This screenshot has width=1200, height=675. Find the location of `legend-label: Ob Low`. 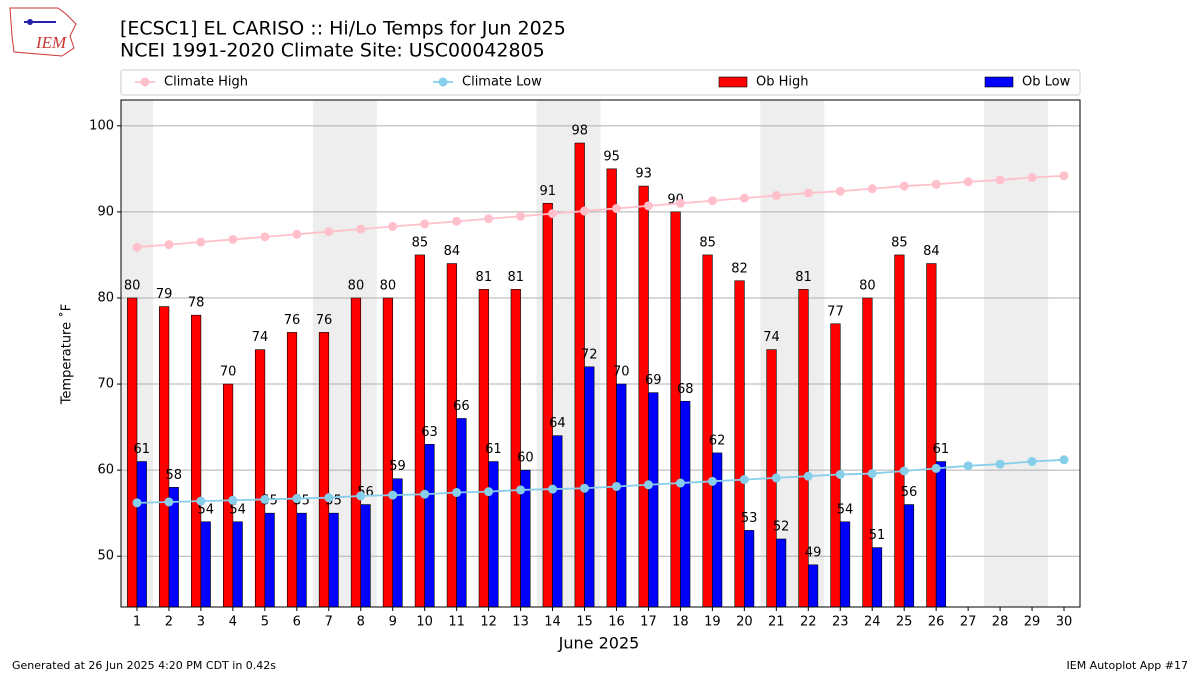

legend-label: Ob Low is located at coordinates (1046, 82).